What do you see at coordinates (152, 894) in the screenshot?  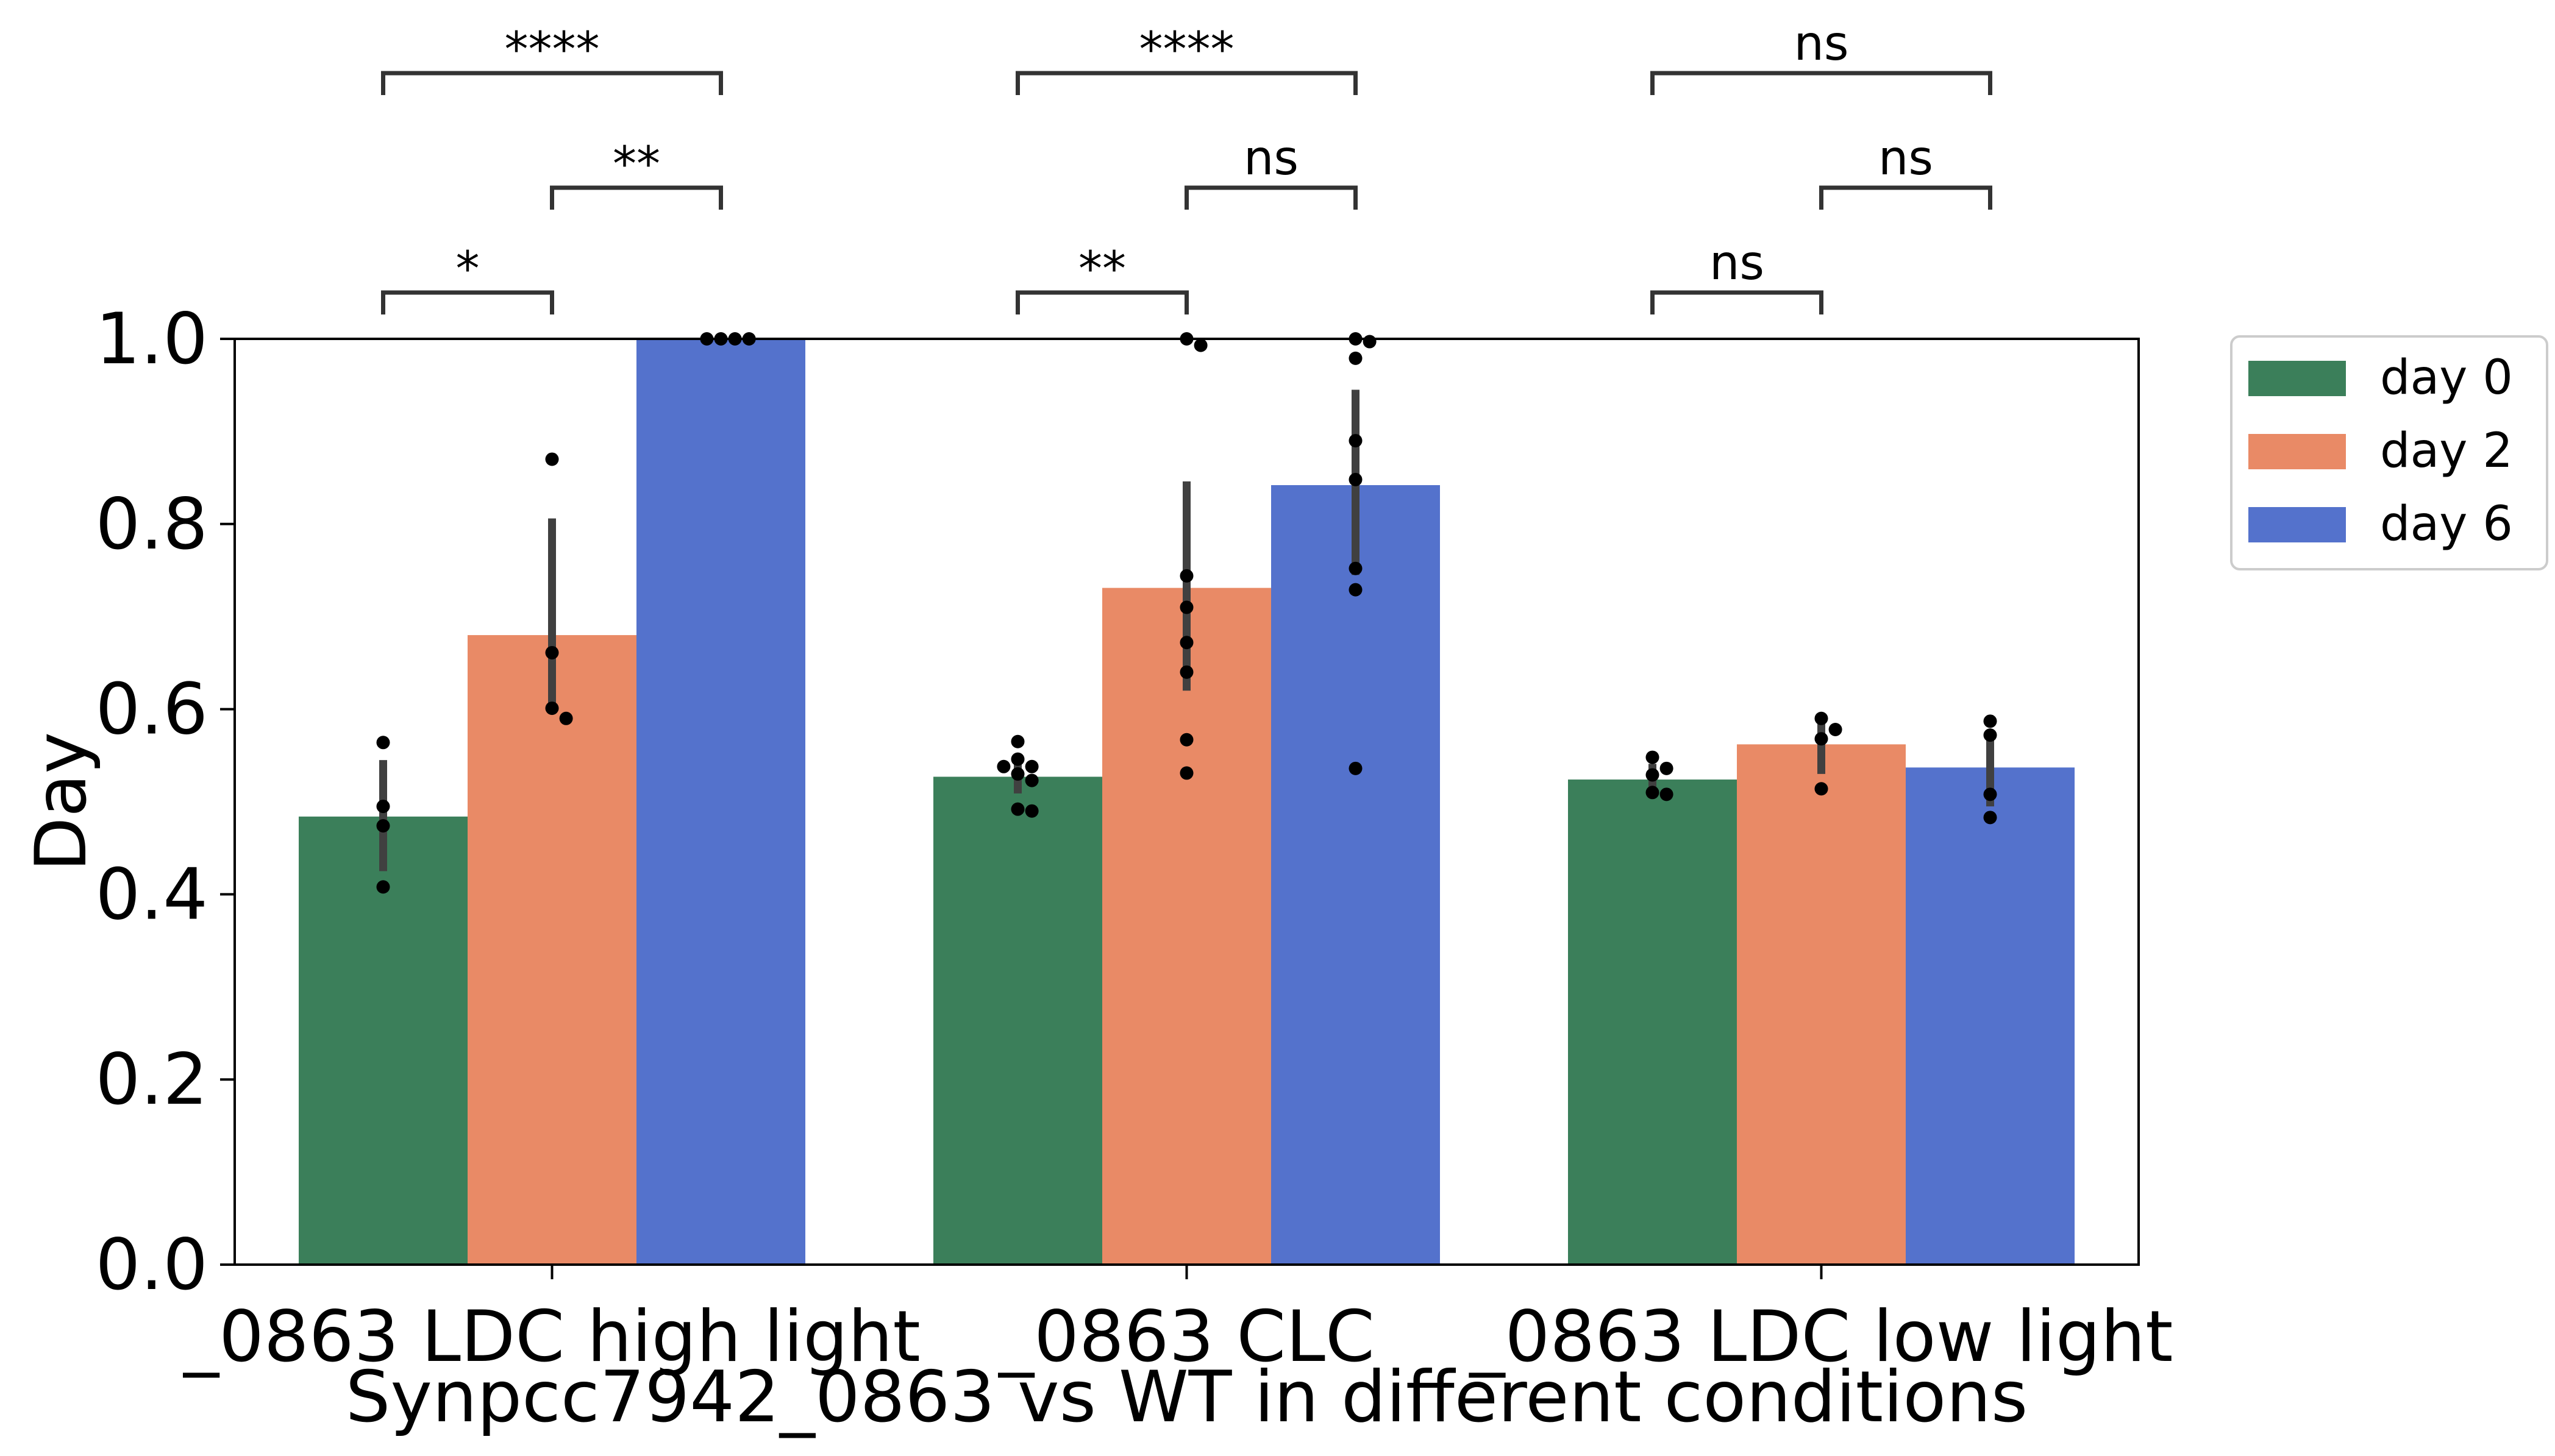 I see `y-tick-label-0.4: 0.4` at bounding box center [152, 894].